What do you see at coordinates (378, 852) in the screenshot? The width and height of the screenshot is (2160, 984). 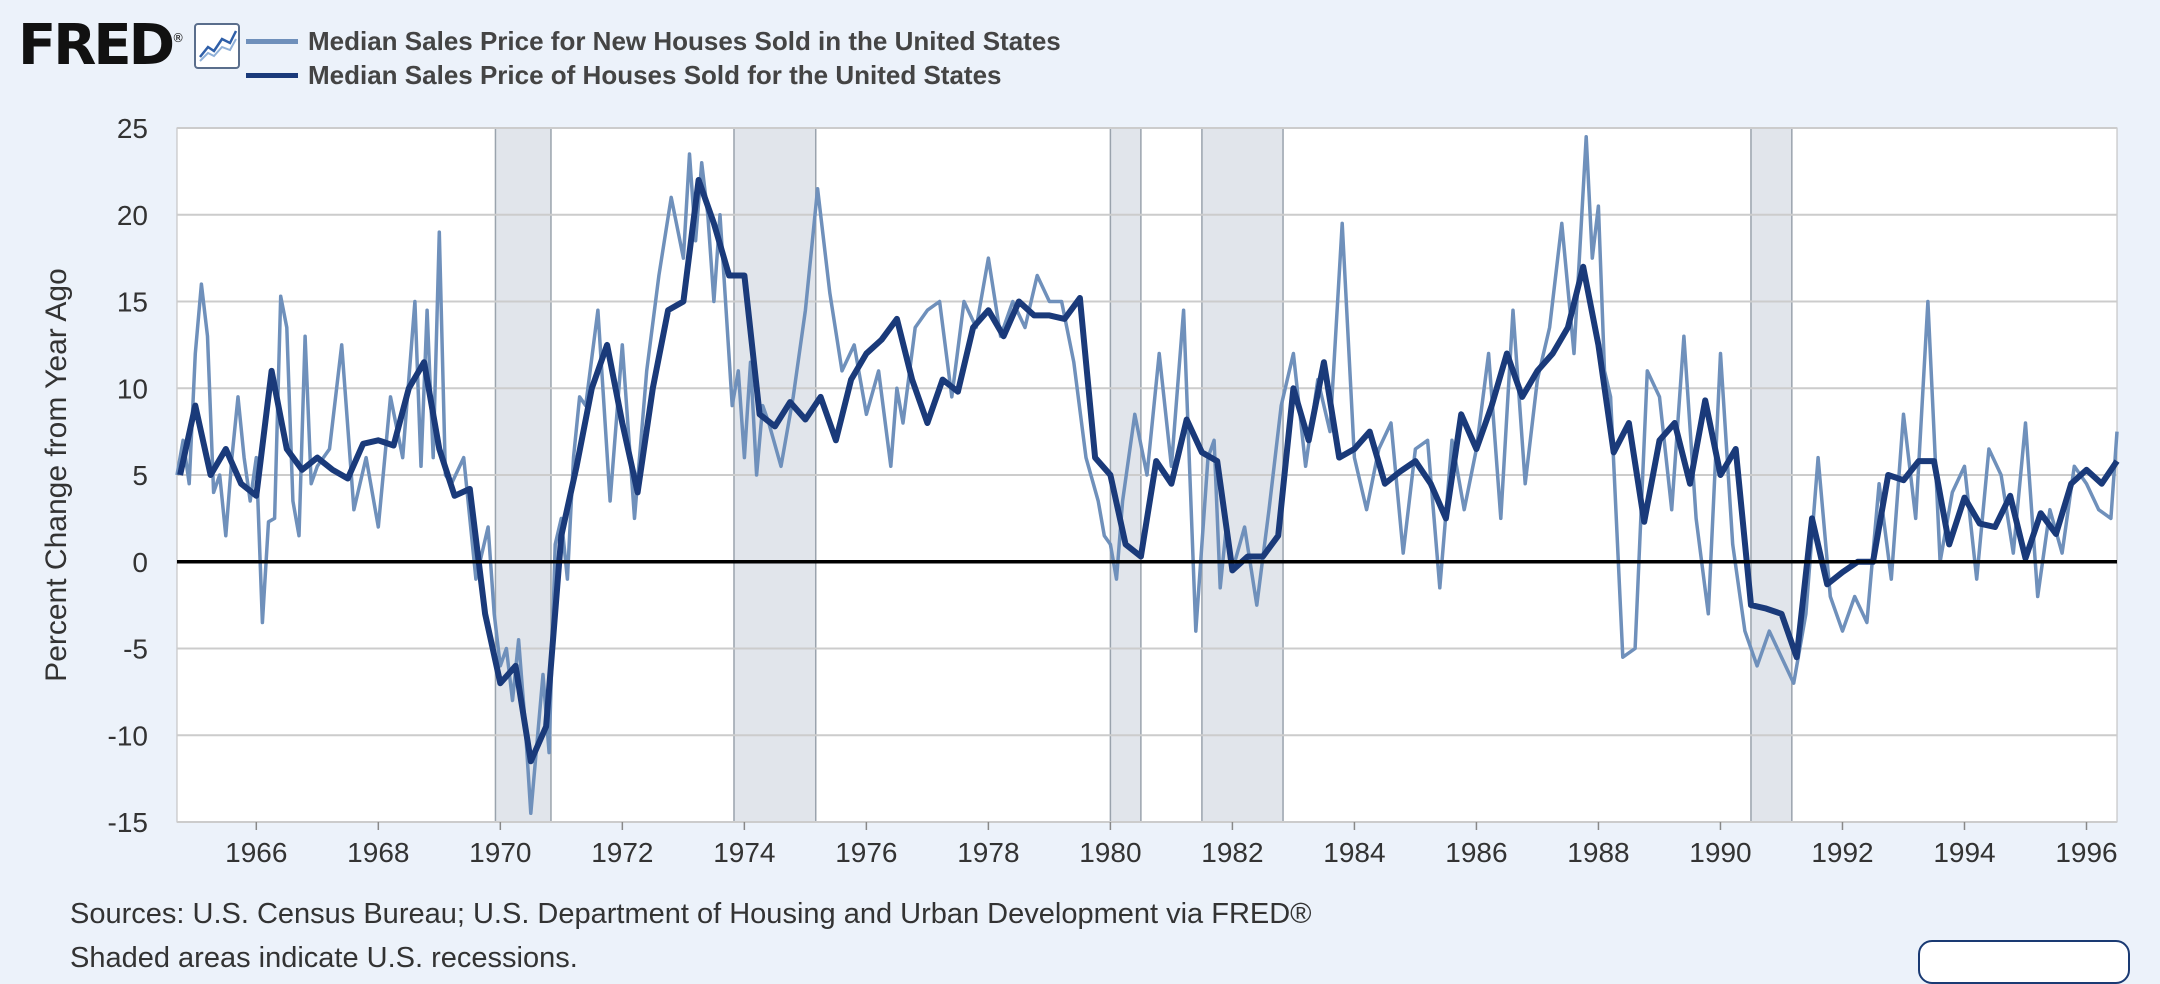 I see `x-tick-label: 1968` at bounding box center [378, 852].